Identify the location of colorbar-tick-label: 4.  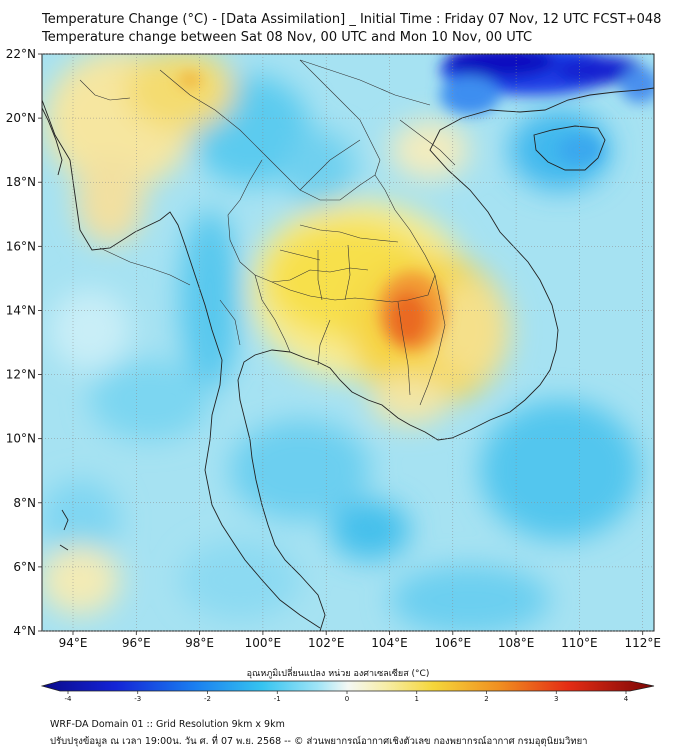
(626, 699).